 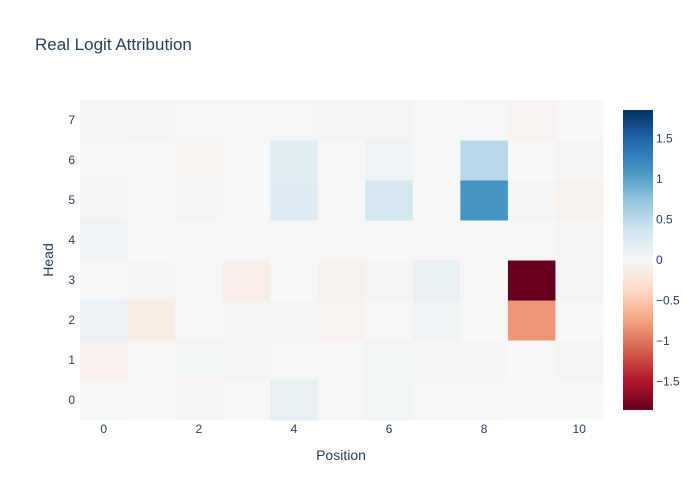 What do you see at coordinates (71, 200) in the screenshot?
I see `y-tick-label: 5` at bounding box center [71, 200].